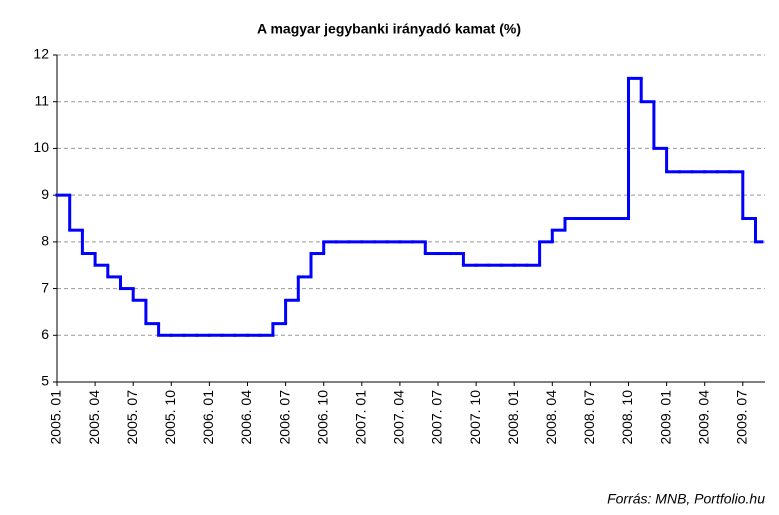 This screenshot has height=515, width=779. I want to click on x-tick-label: 2008. 04, so click(551, 417).